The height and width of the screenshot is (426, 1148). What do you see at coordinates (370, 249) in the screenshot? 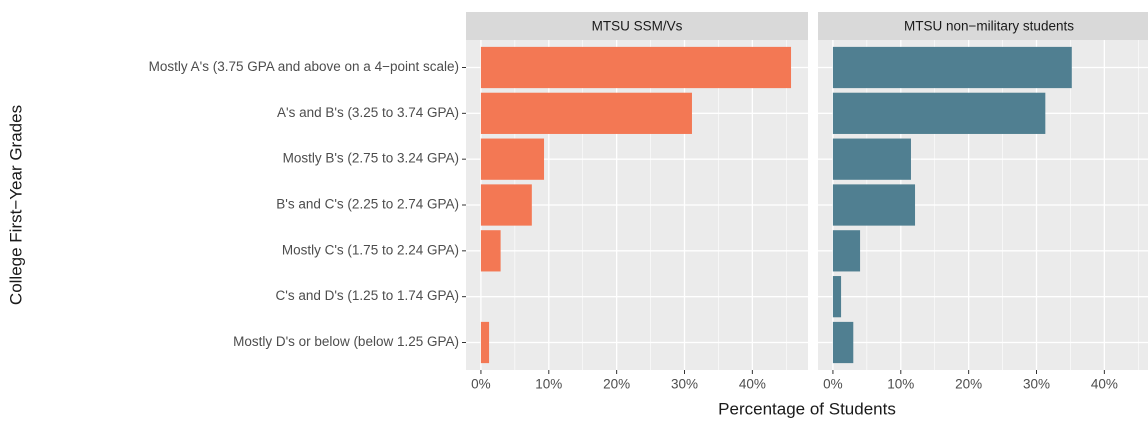
I see `y-tick-label: Mostly C's (1.75 to 2.24 GPA)` at bounding box center [370, 249].